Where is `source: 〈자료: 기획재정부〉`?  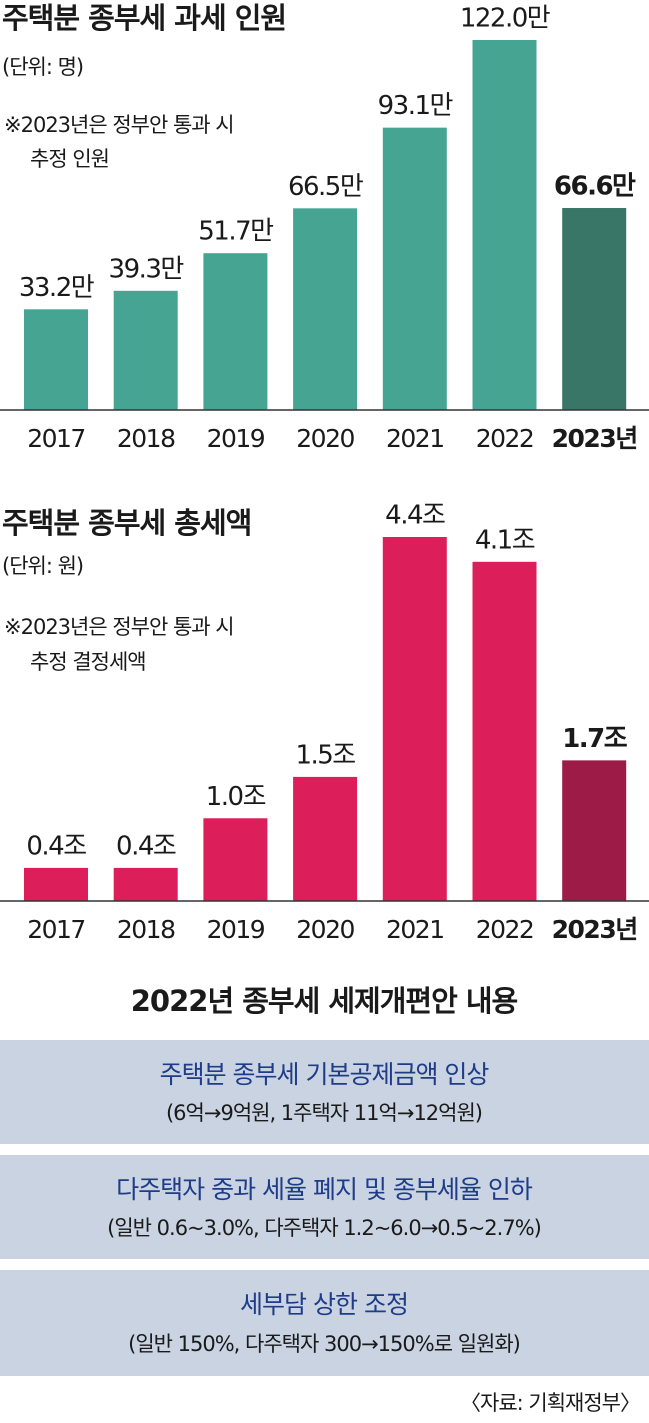
source: 〈자료: 기획재정부〉 is located at coordinates (550, 1403).